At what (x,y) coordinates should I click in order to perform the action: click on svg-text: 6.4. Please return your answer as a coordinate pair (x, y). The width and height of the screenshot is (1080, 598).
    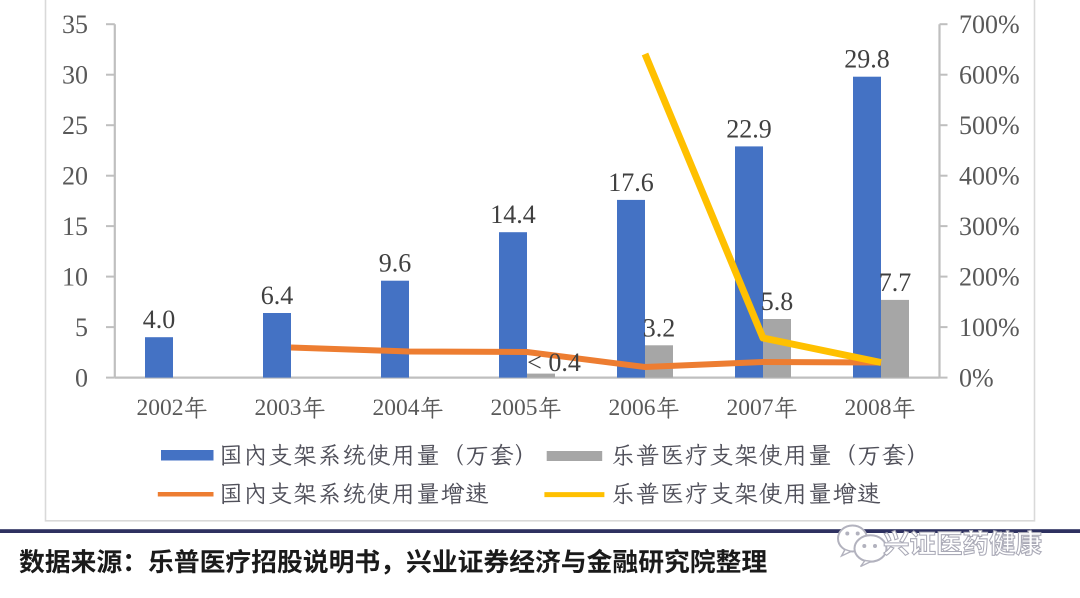
    Looking at the image, I should click on (277, 295).